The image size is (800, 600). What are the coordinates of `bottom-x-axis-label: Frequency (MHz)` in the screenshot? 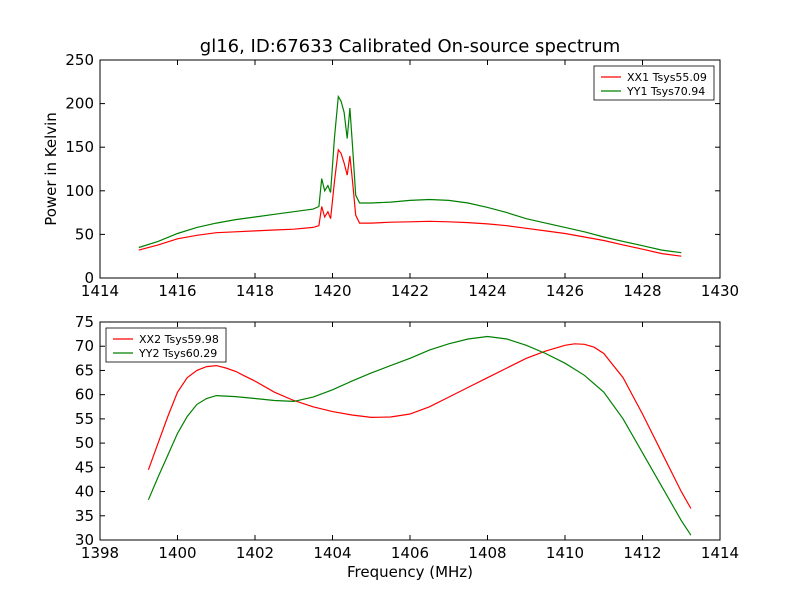 It's located at (410, 572).